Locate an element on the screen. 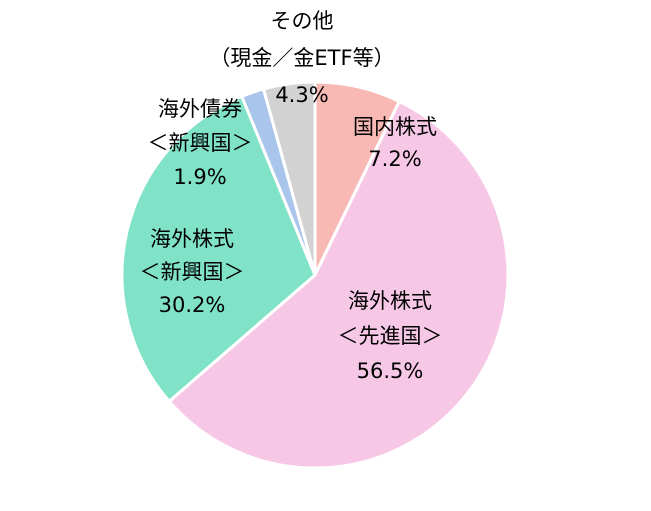 The image size is (651, 511). slice-label: （現金／金ETF等） is located at coordinates (301, 58).